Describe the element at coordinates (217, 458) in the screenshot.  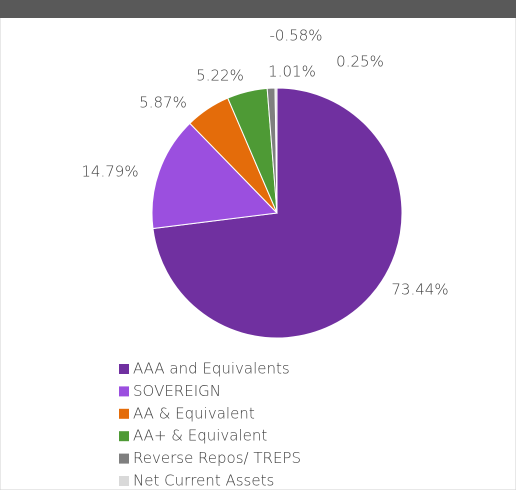
I see `legend-label: Reverse Repos/ TREPS` at that location.